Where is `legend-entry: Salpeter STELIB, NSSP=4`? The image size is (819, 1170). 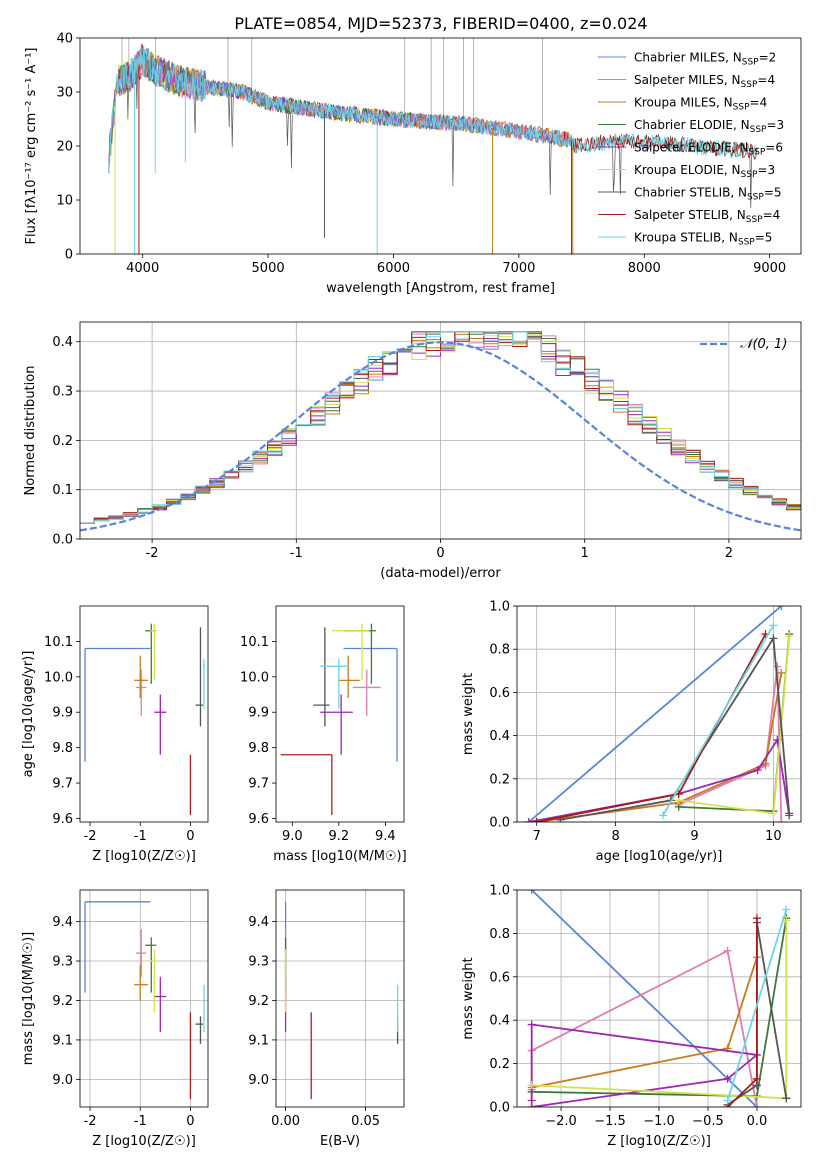 legend-entry: Salpeter STELIB, NSSP=4 is located at coordinates (707, 216).